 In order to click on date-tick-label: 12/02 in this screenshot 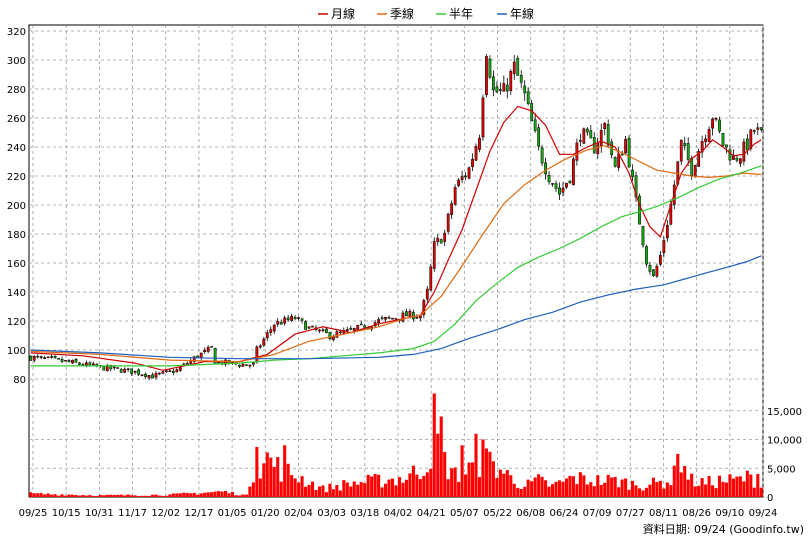, I will do `click(165, 513)`.